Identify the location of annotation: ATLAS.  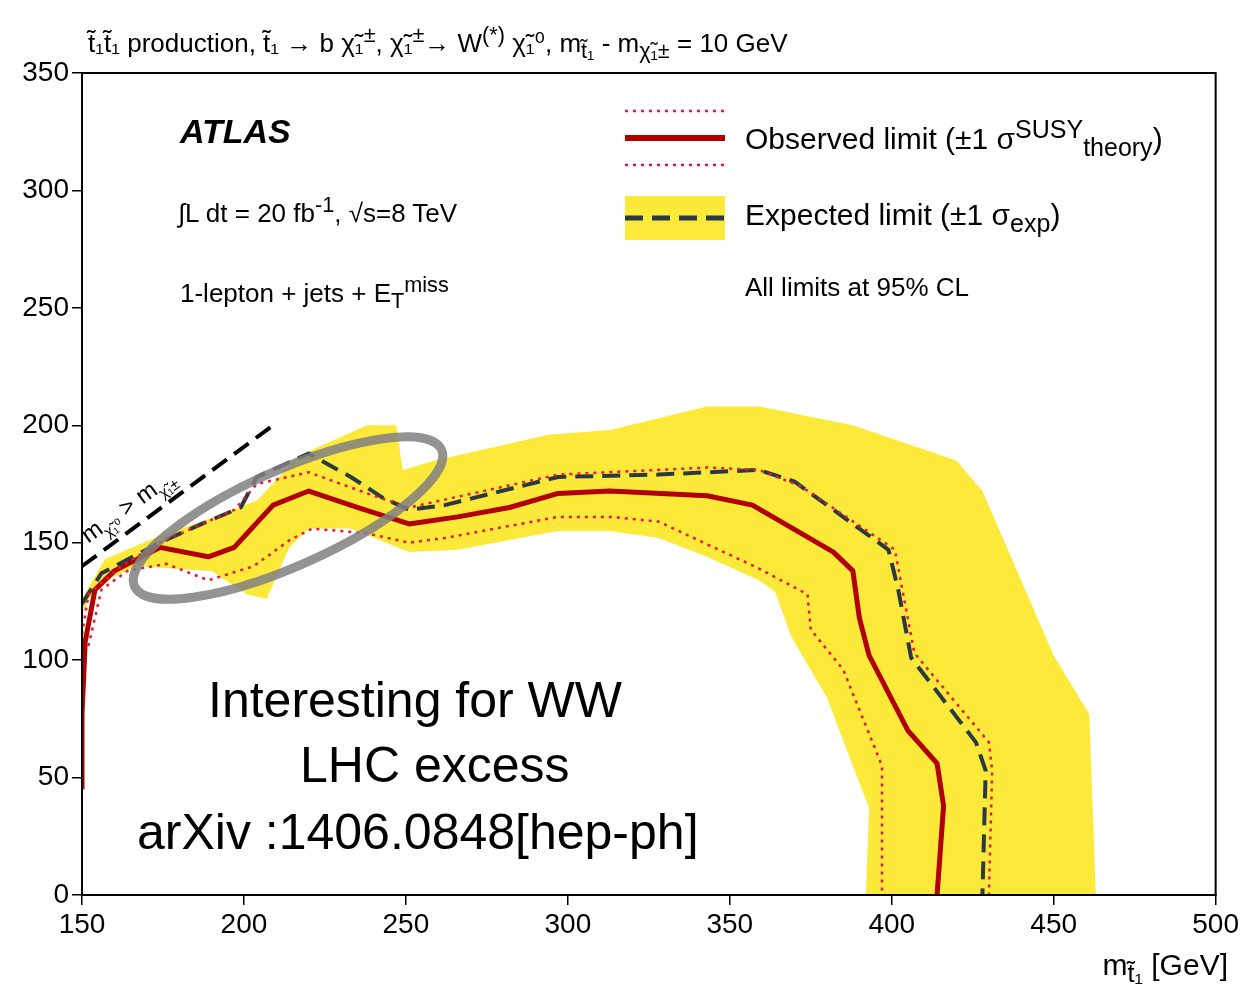
(235, 131).